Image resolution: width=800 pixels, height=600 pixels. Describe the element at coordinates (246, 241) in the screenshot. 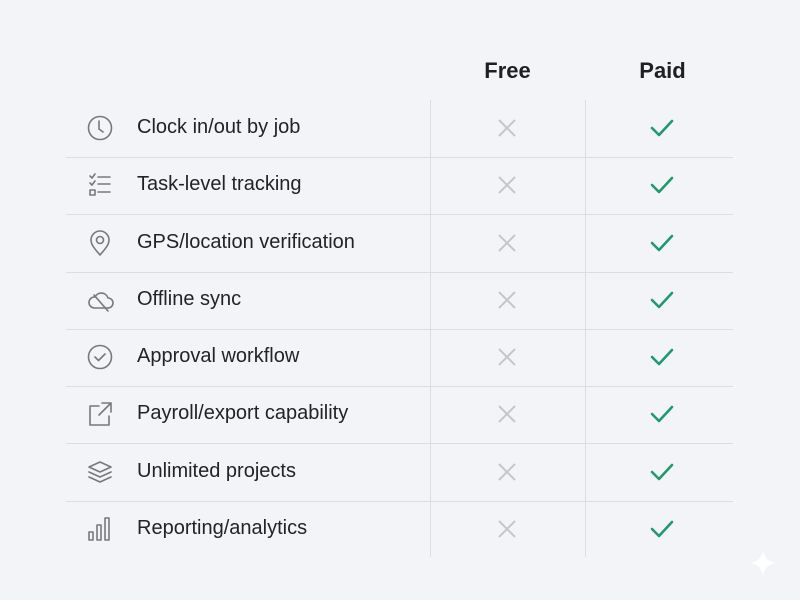

I see `feature-label: GPS/location verification` at that location.